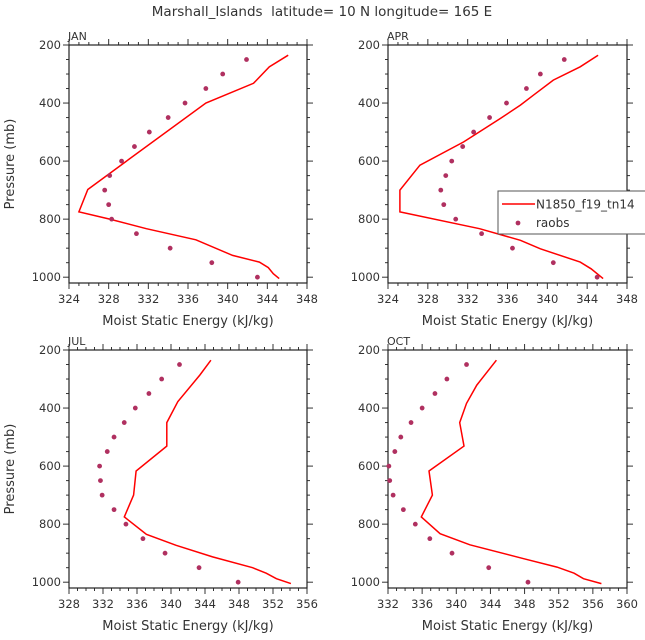 Image resolution: width=645 pixels, height=640 pixels. What do you see at coordinates (369, 103) in the screenshot?
I see `y-tick-label: 400` at bounding box center [369, 103].